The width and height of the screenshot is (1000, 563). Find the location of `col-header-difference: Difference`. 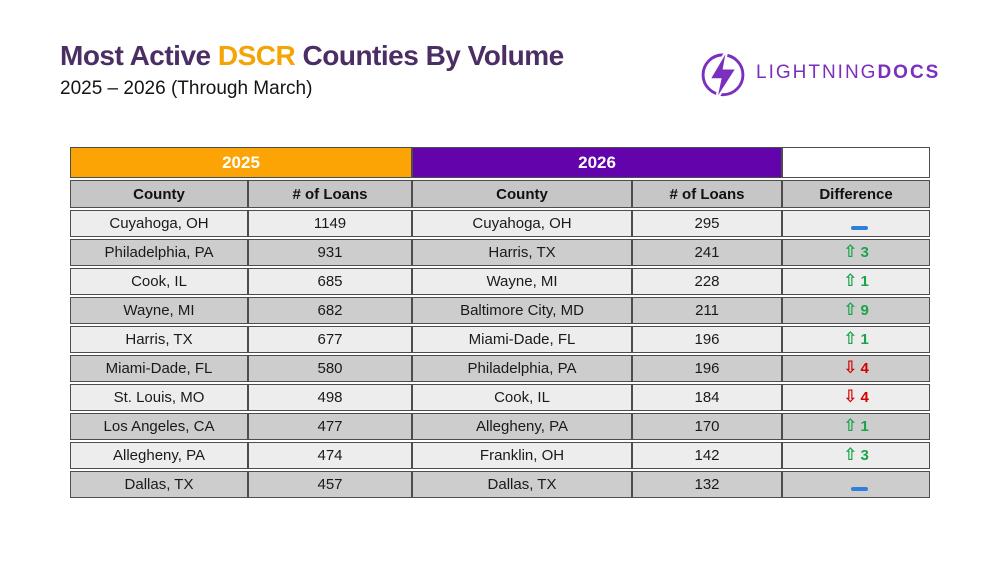

col-header-difference: Difference is located at coordinates (856, 194).